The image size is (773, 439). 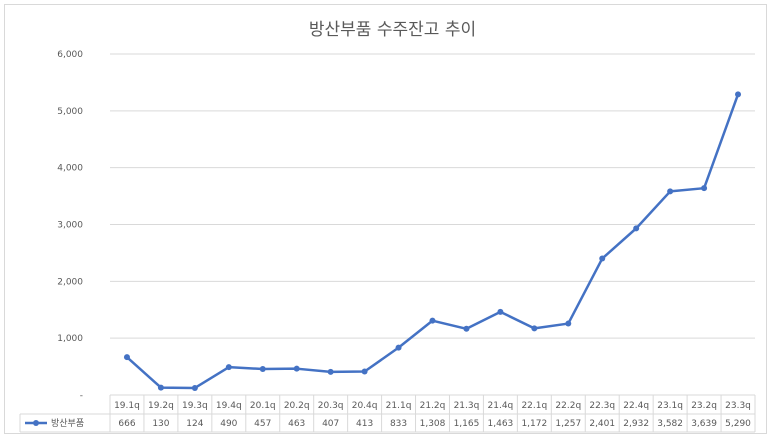 What do you see at coordinates (568, 424) in the screenshot?
I see `data-table-value: 1,257` at bounding box center [568, 424].